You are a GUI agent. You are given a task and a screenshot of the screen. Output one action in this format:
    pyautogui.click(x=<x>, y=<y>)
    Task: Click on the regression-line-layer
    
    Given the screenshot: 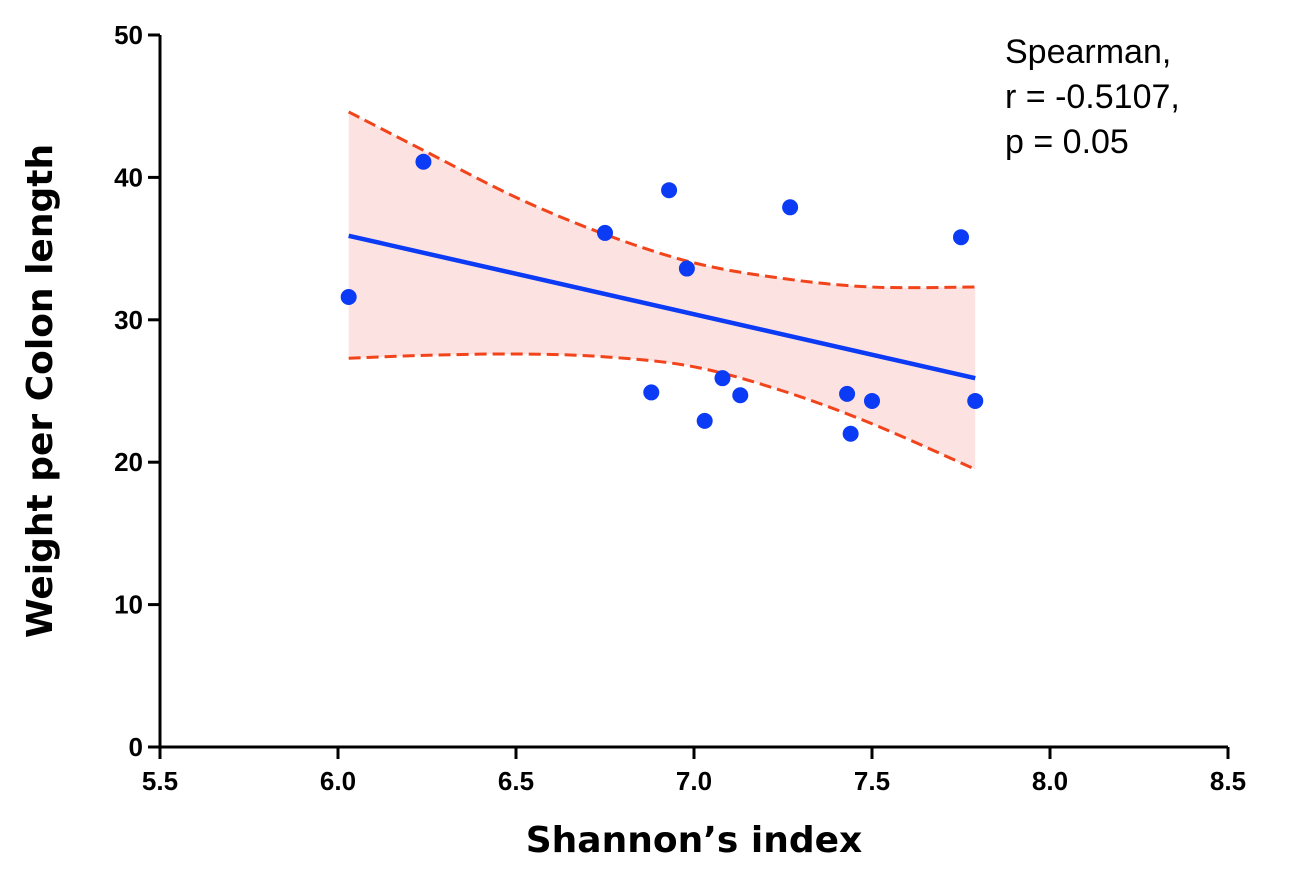 What is the action you would take?
    pyautogui.click(x=662, y=307)
    